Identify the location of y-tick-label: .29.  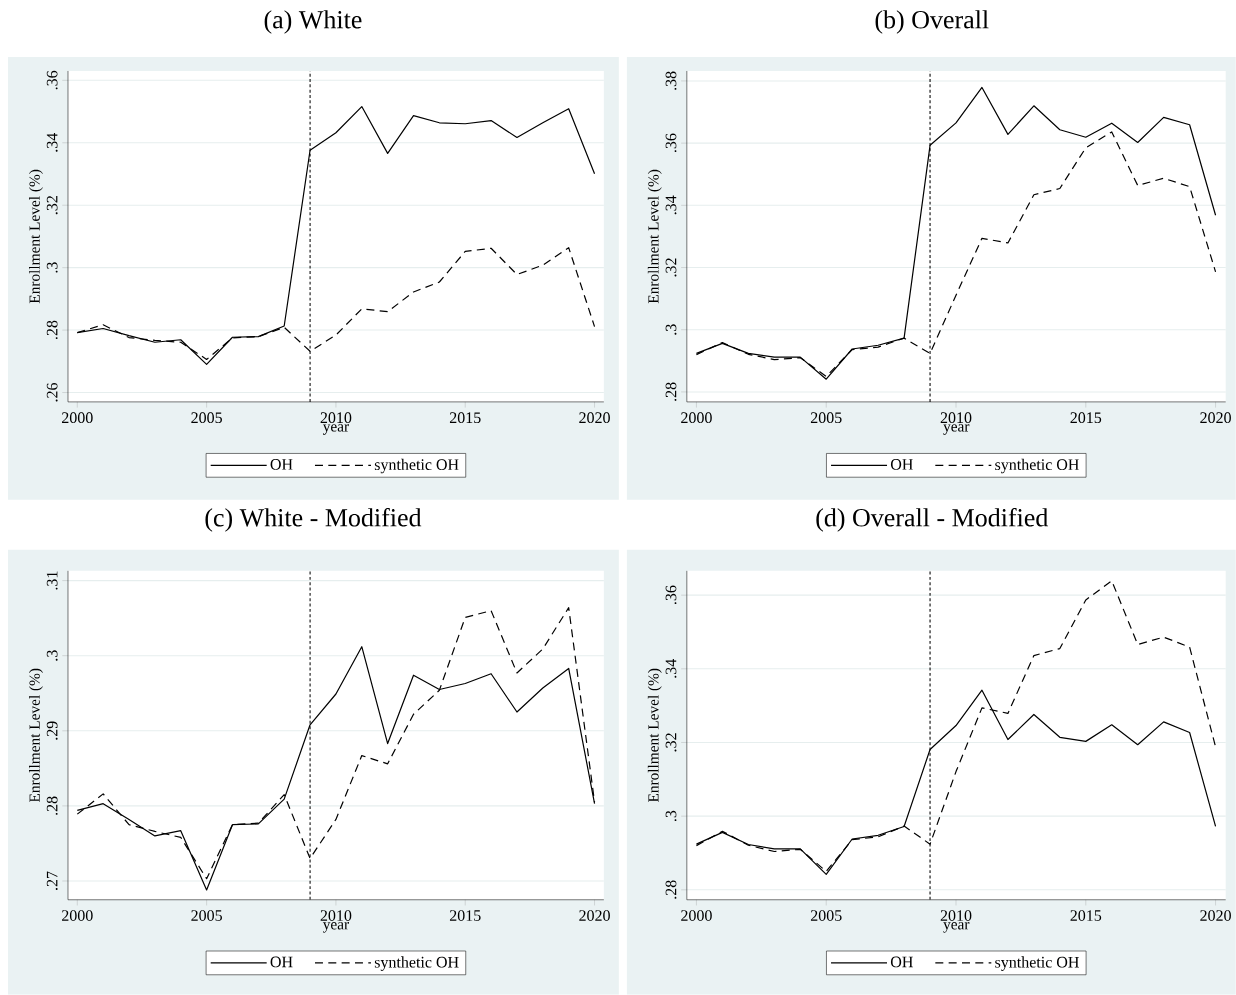
(52, 730).